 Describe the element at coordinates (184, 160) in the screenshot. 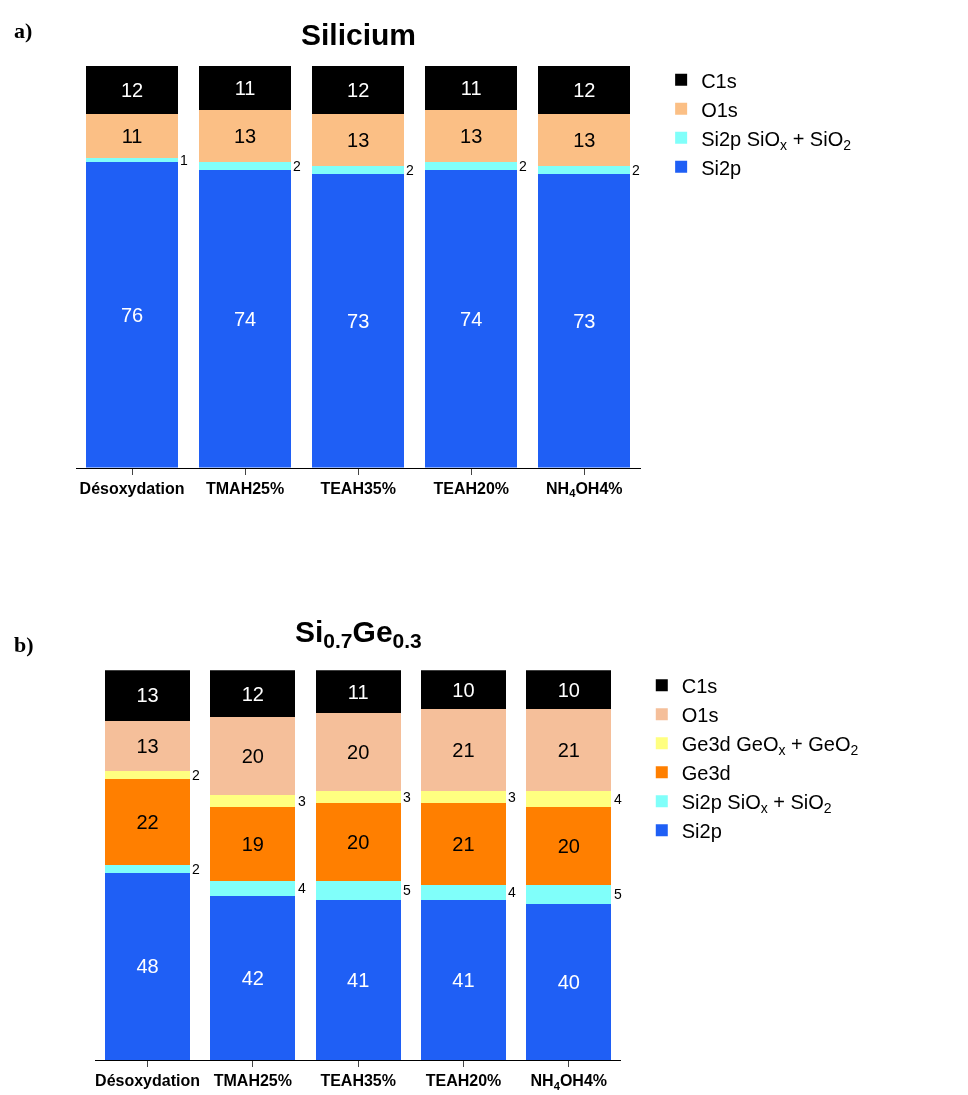

I see `data-label: 1` at that location.